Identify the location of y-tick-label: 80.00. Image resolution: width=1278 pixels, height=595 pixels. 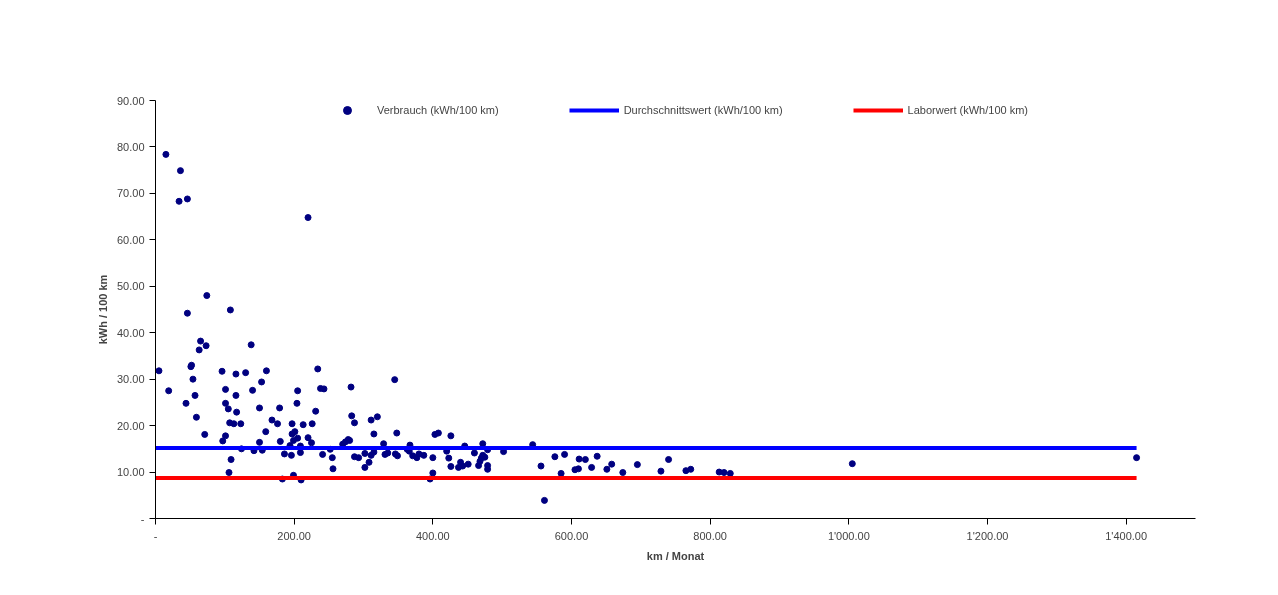
(130, 146).